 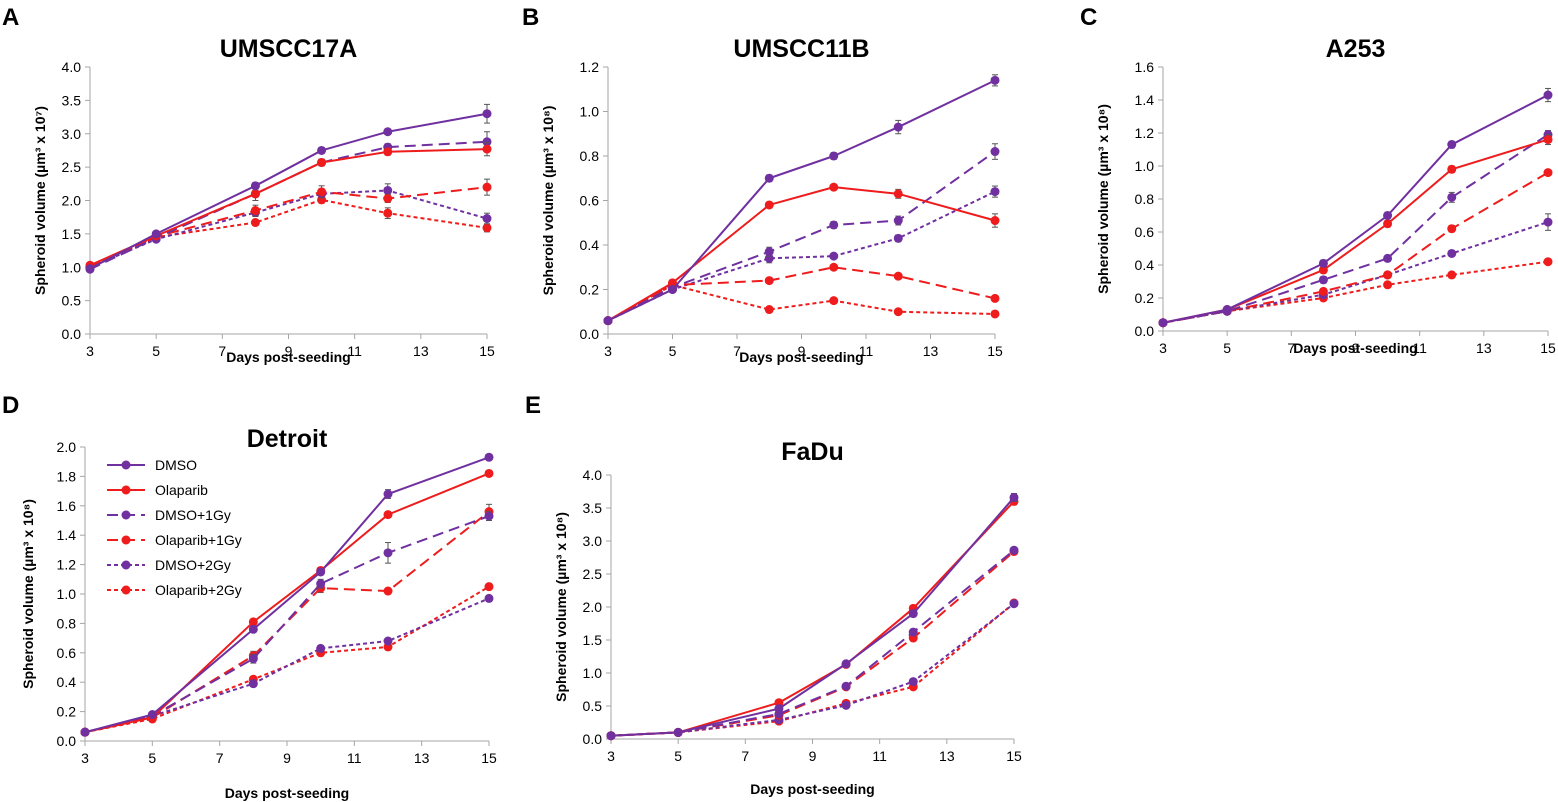 I want to click on panel-letter-e: E, so click(x=533, y=405).